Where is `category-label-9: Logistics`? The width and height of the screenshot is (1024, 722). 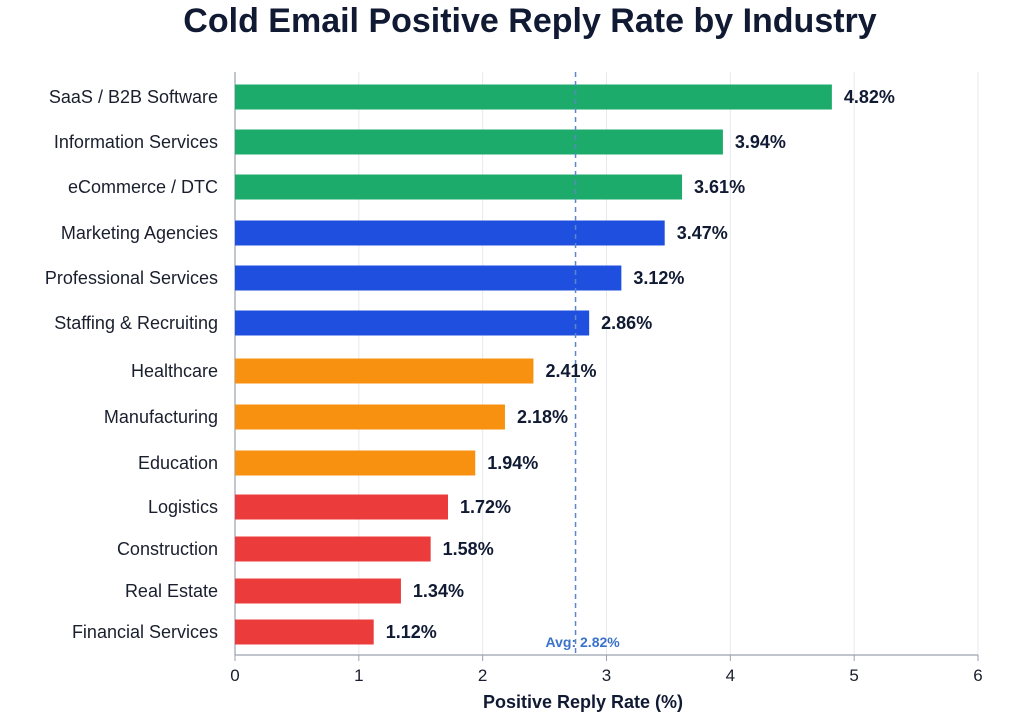
category-label-9: Logistics is located at coordinates (183, 507).